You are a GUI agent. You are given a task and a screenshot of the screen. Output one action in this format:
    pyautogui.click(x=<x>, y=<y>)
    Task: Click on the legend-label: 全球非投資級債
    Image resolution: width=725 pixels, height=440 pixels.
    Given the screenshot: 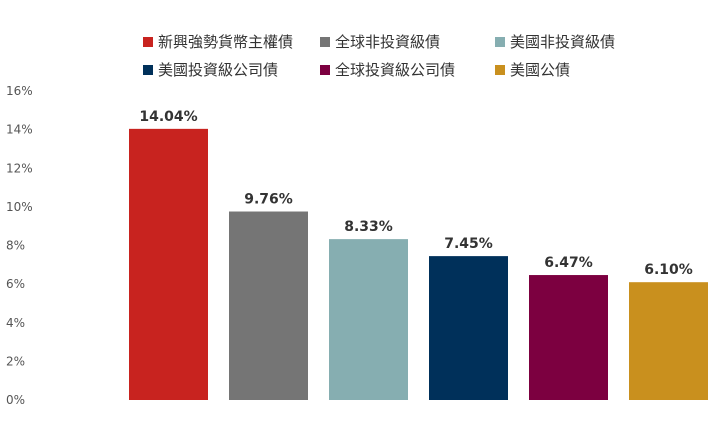 What is the action you would take?
    pyautogui.click(x=387, y=42)
    